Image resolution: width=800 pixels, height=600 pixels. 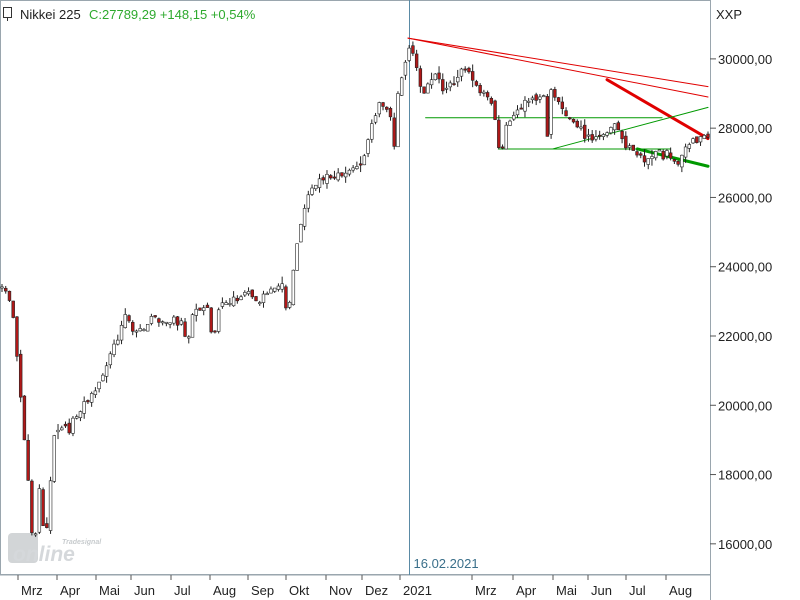 I want to click on y-tick-label: 30000,00, so click(x=745, y=59).